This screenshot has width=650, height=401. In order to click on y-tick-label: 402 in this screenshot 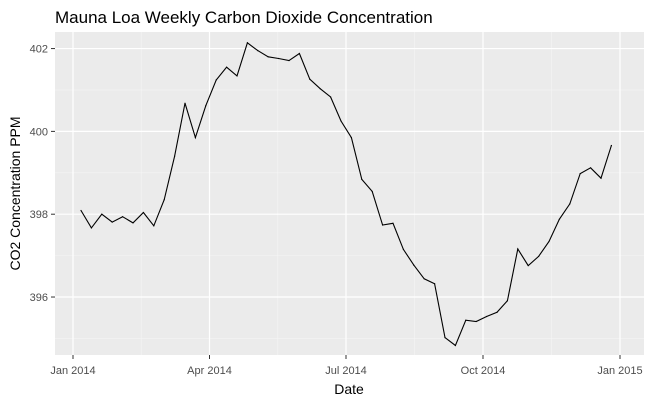, I will do `click(39, 50)`.